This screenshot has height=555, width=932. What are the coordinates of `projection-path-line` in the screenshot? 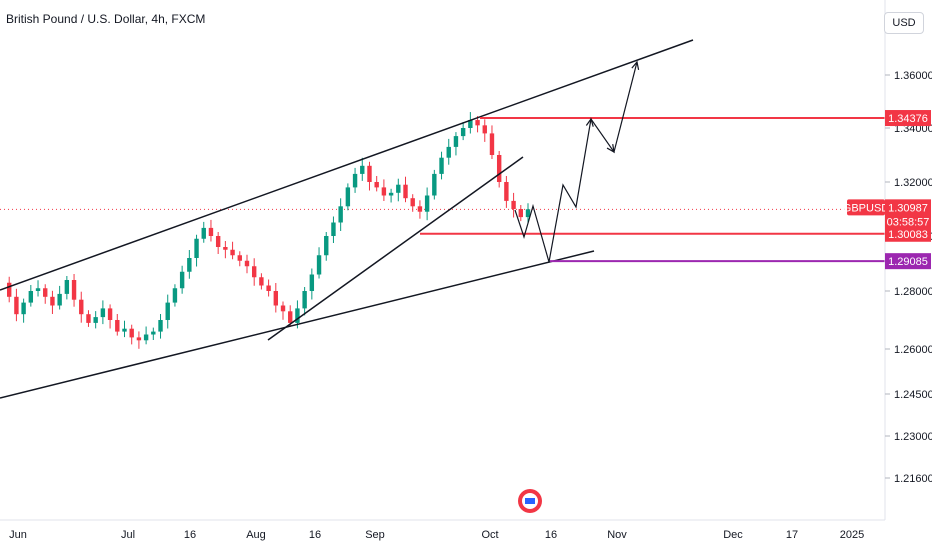 It's located at (576, 162).